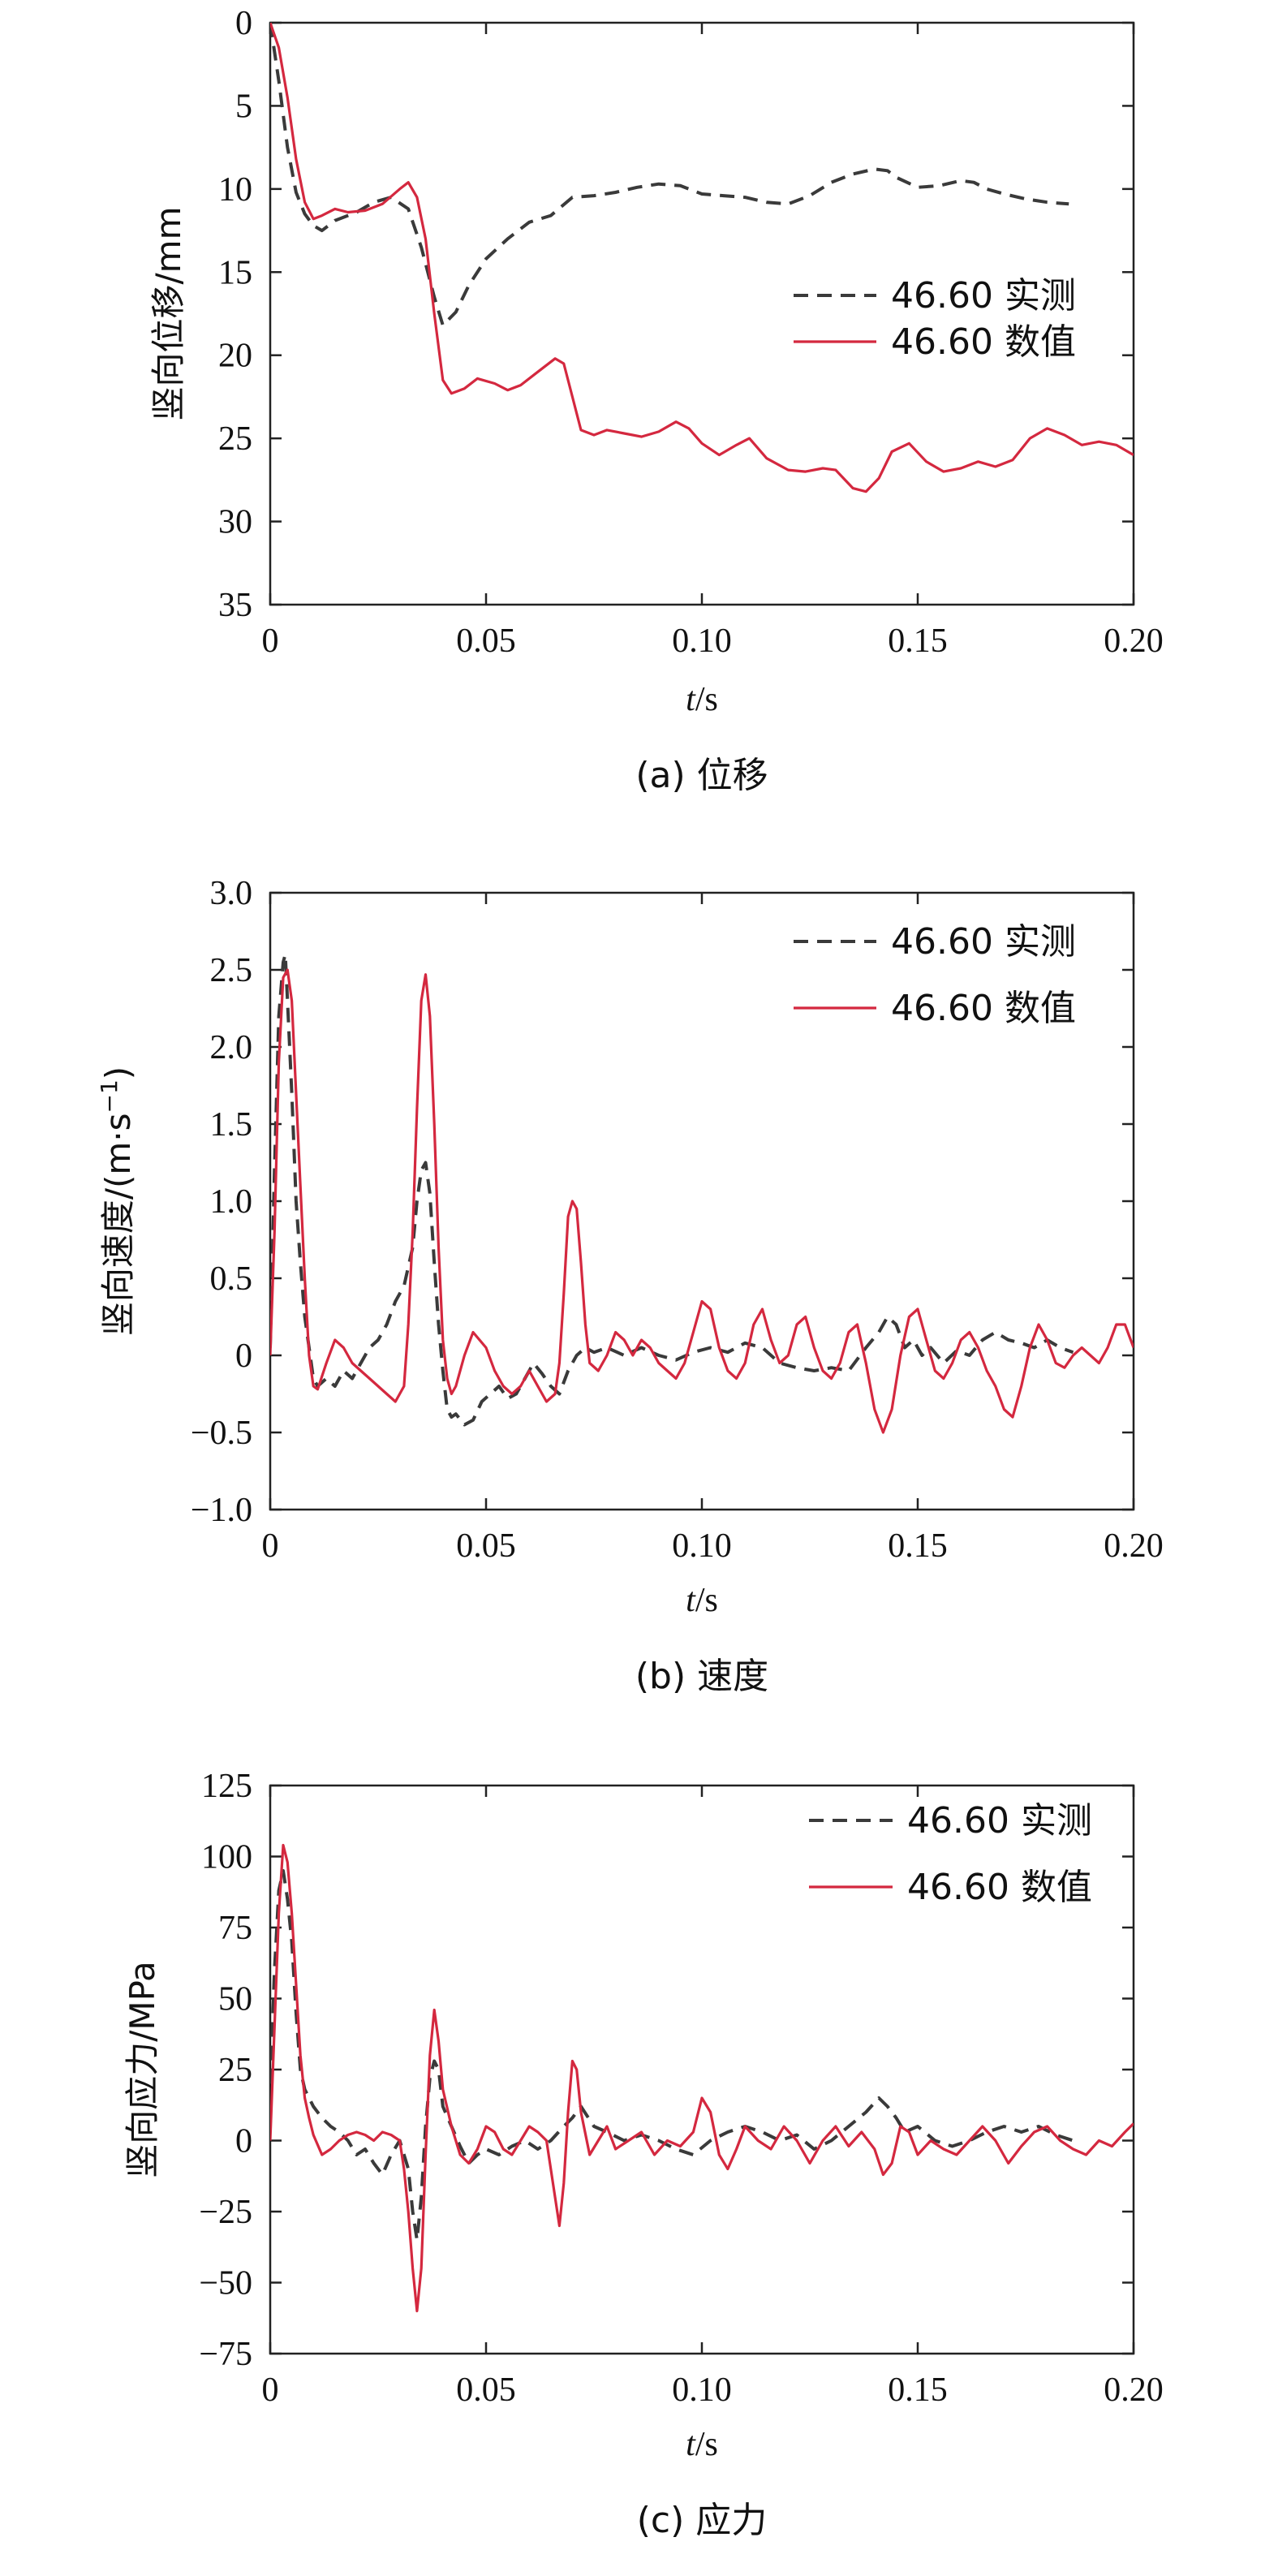 The height and width of the screenshot is (2576, 1278). What do you see at coordinates (235, 1929) in the screenshot?
I see `y-tick-label: 75` at bounding box center [235, 1929].